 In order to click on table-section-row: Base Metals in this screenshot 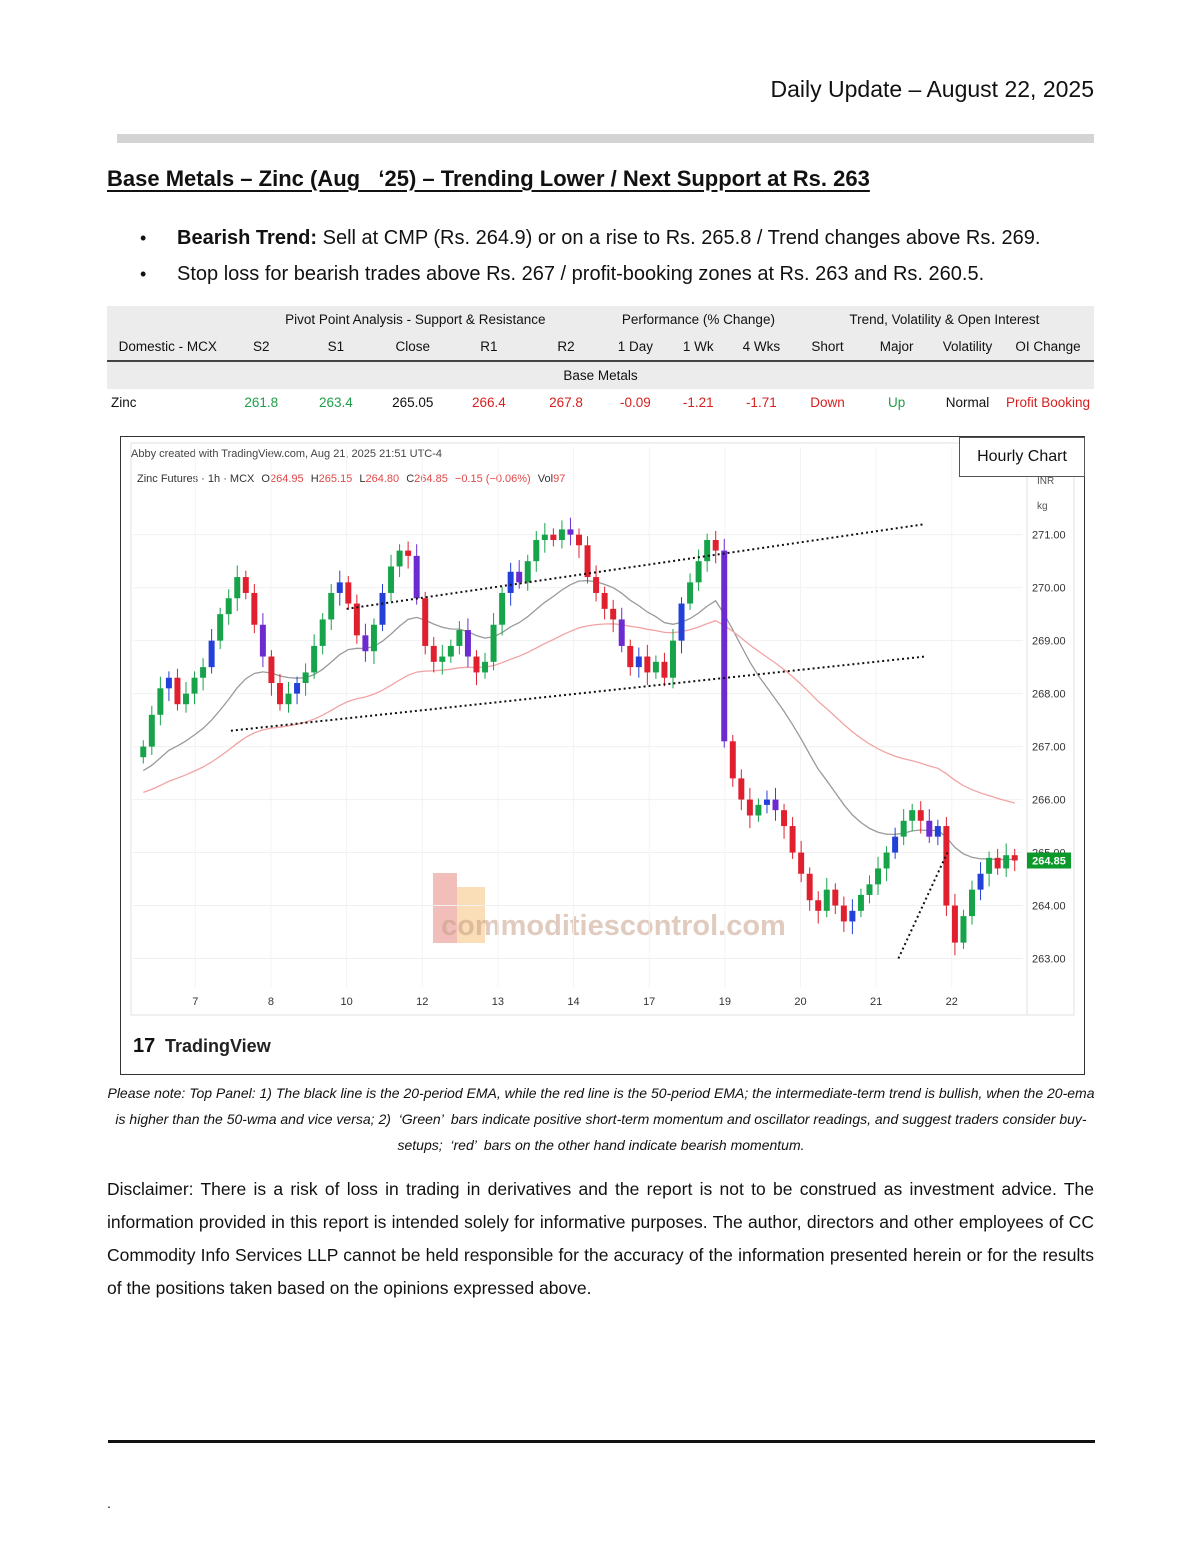, I will do `click(600, 375)`.